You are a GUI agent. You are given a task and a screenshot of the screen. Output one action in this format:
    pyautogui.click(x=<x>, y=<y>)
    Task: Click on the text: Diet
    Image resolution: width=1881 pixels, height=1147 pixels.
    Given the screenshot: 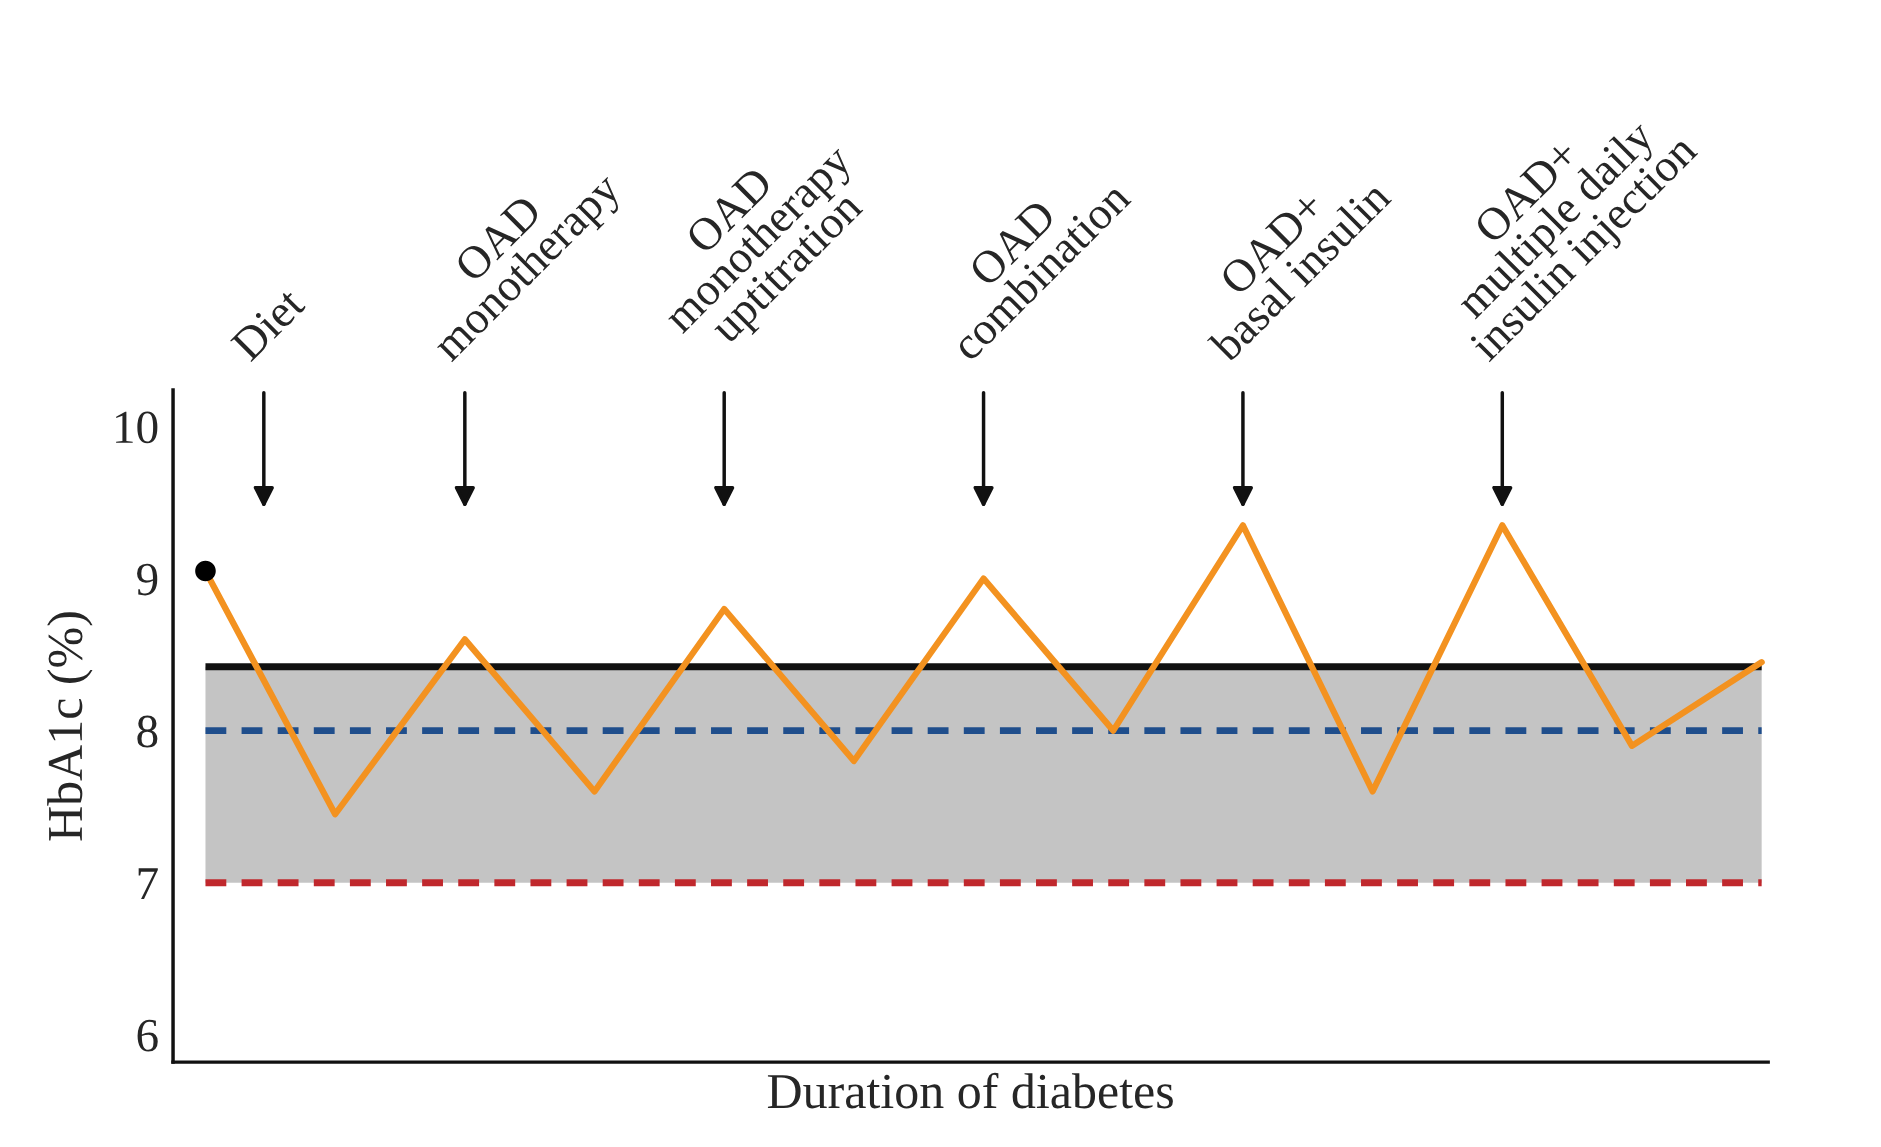 What is the action you would take?
    pyautogui.click(x=268, y=324)
    